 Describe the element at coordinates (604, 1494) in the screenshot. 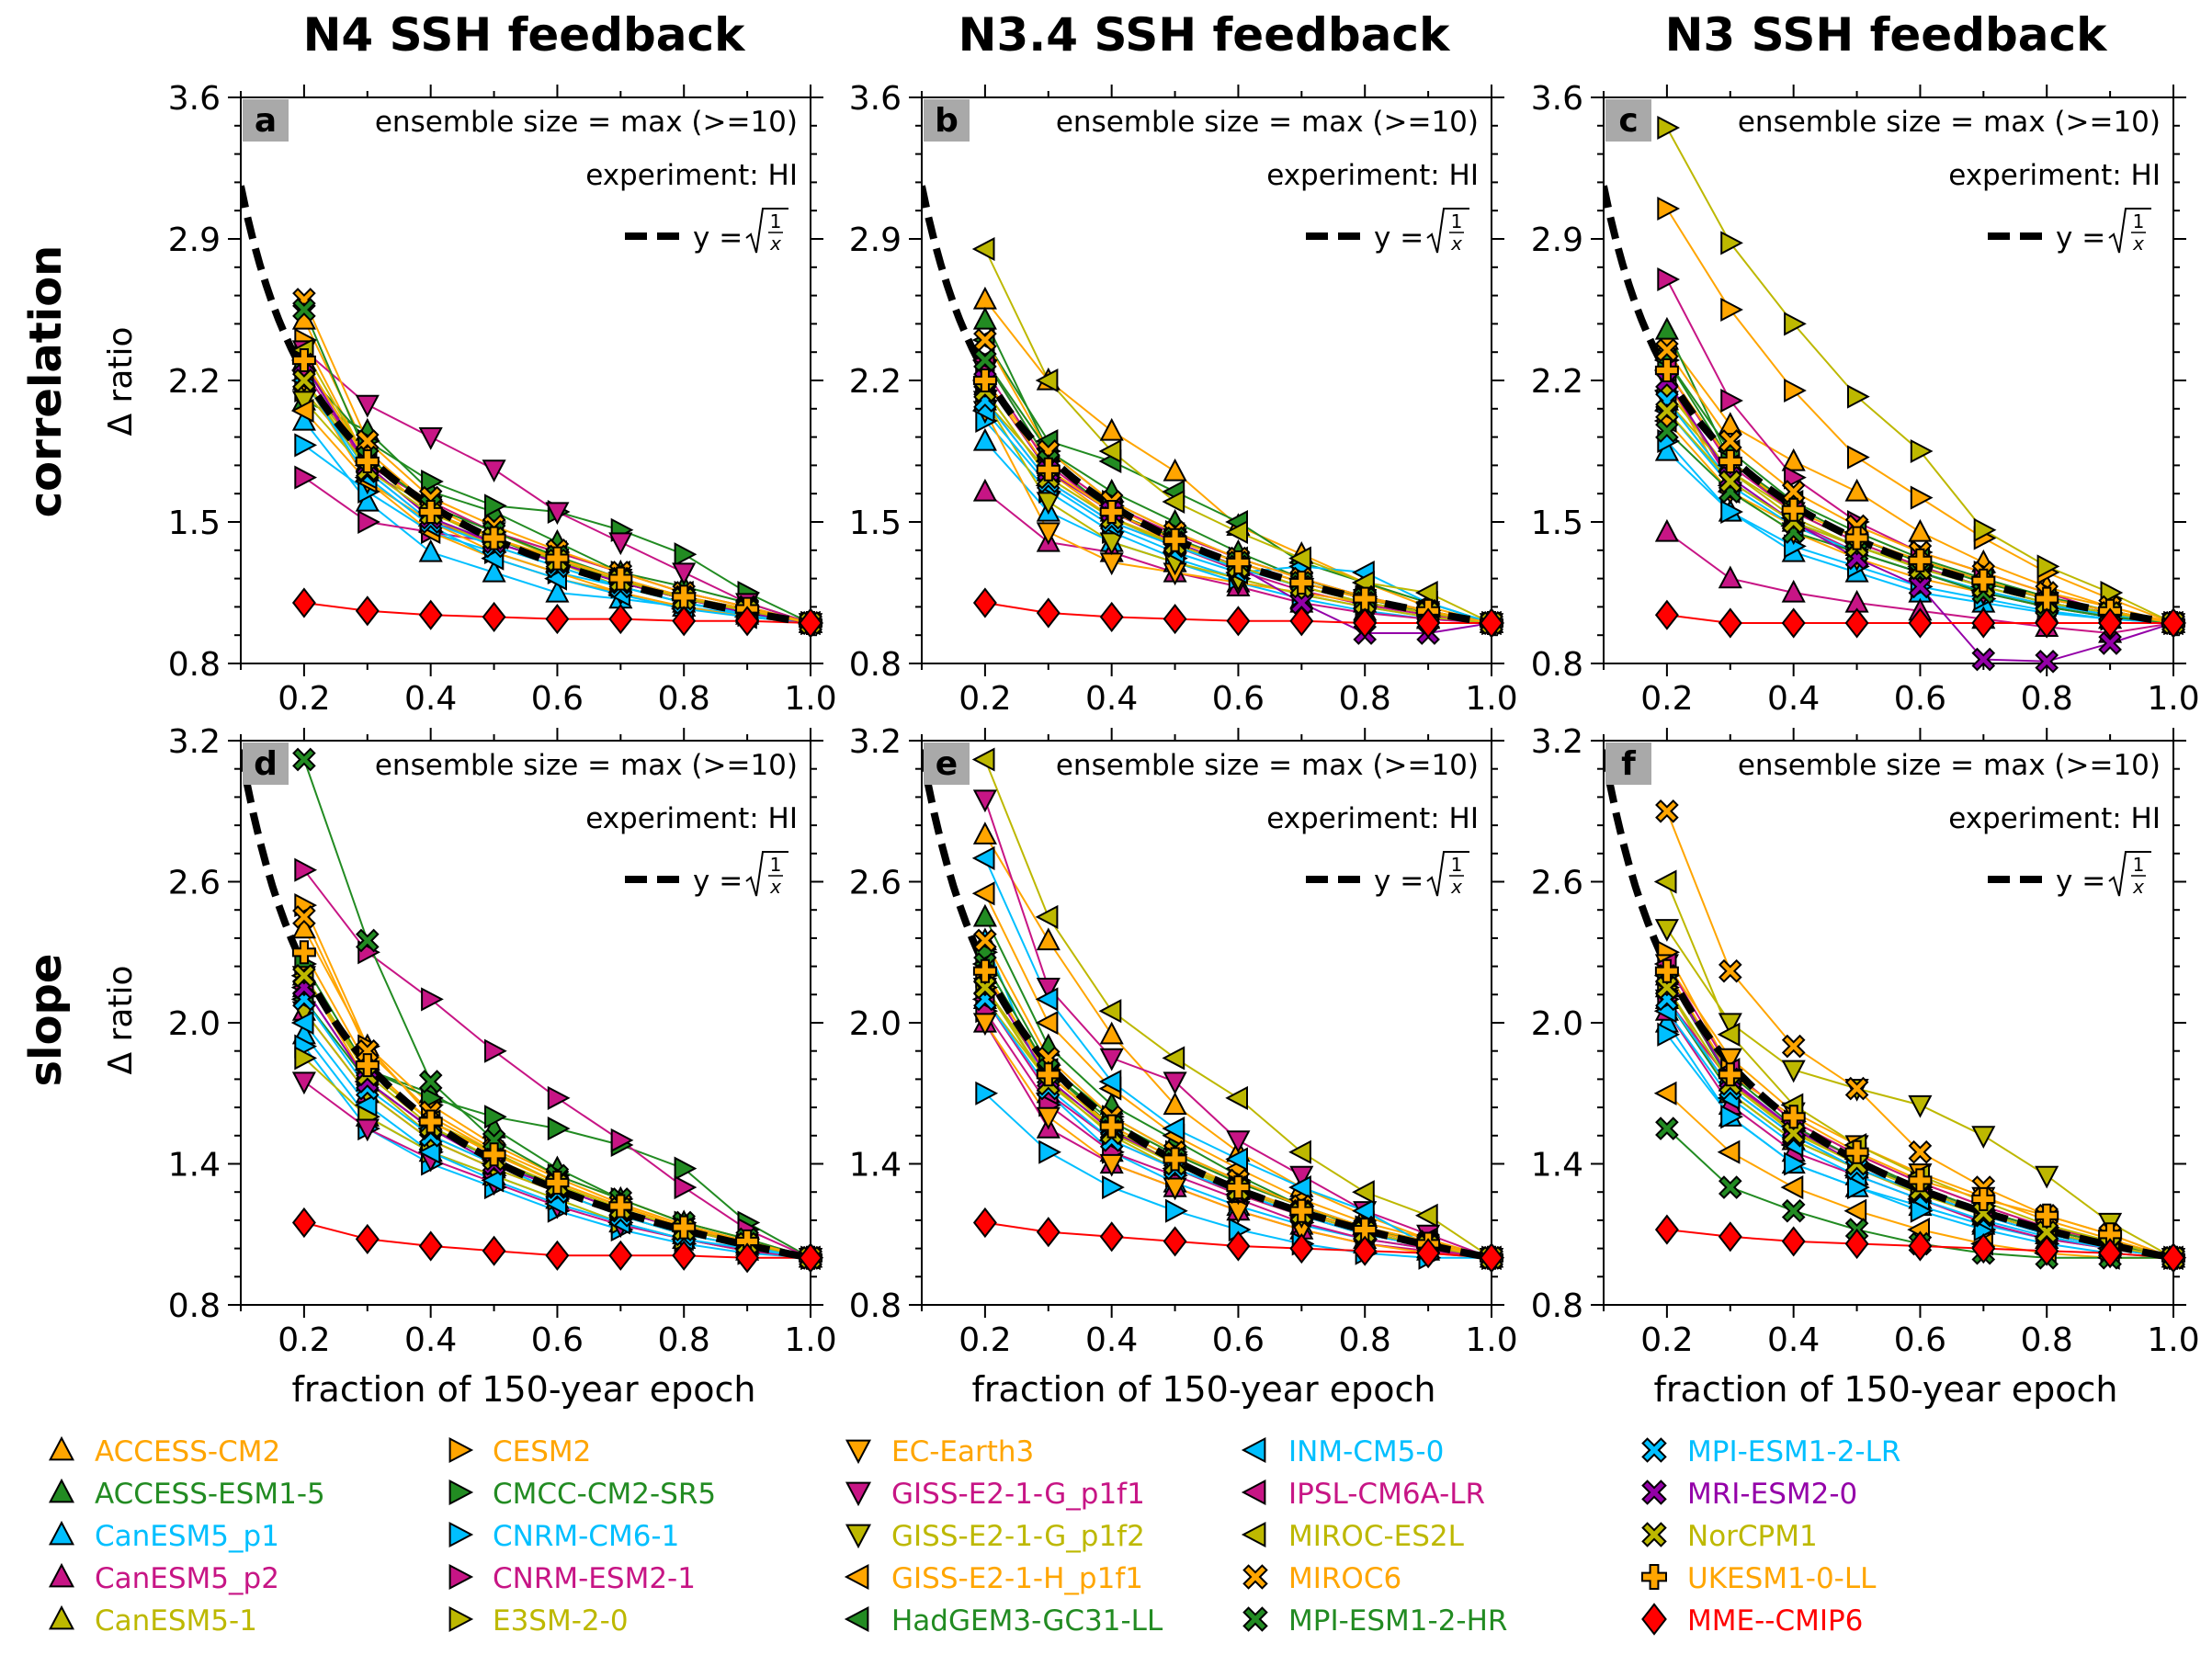

I see `legend-label: CMCC-CM2-SR5` at that location.